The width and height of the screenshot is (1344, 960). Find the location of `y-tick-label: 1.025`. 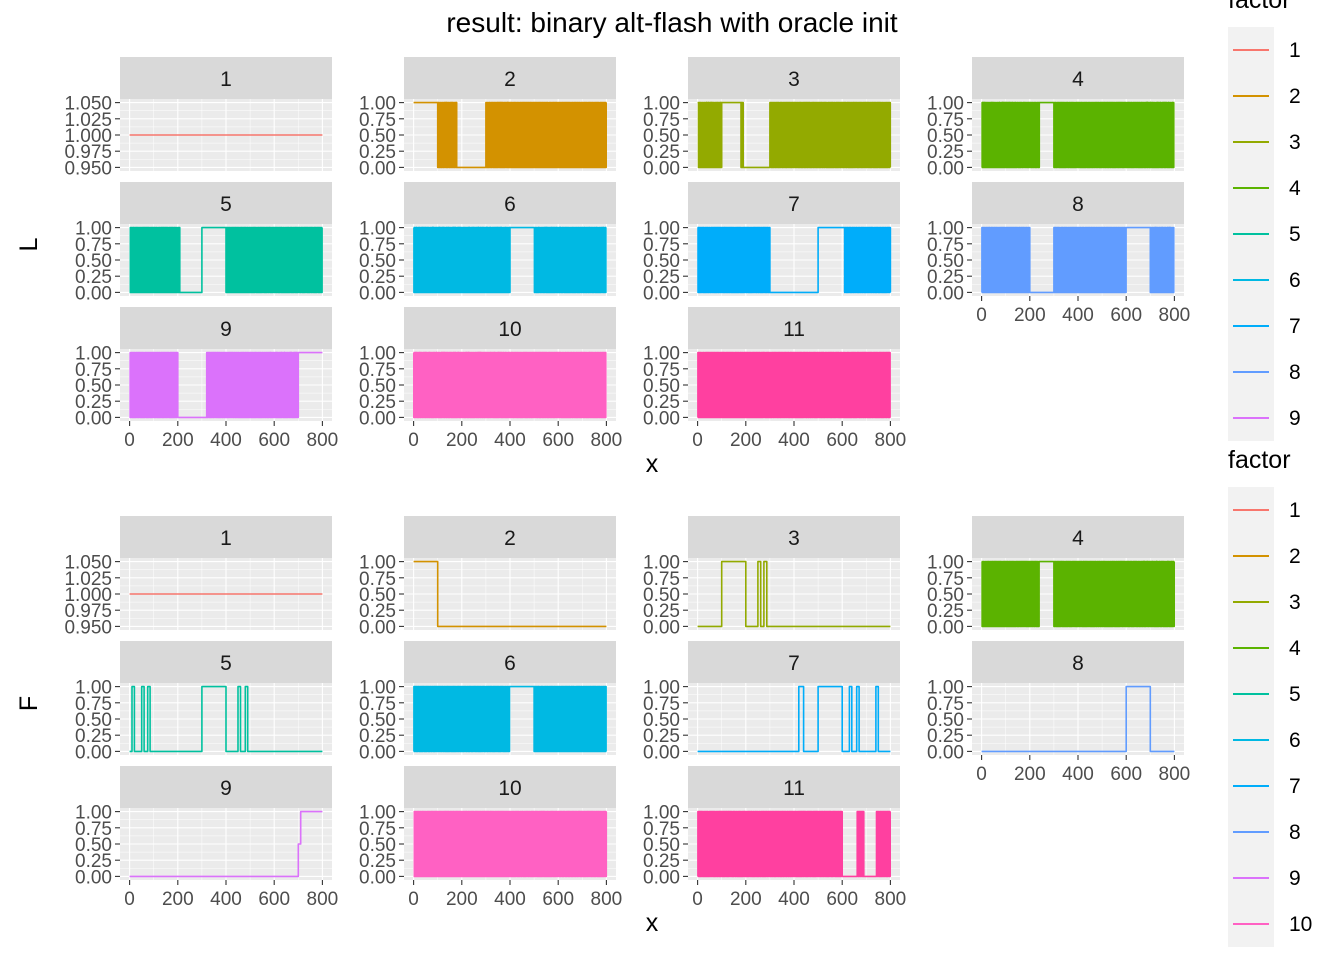

y-tick-label: 1.025 is located at coordinates (88, 579).